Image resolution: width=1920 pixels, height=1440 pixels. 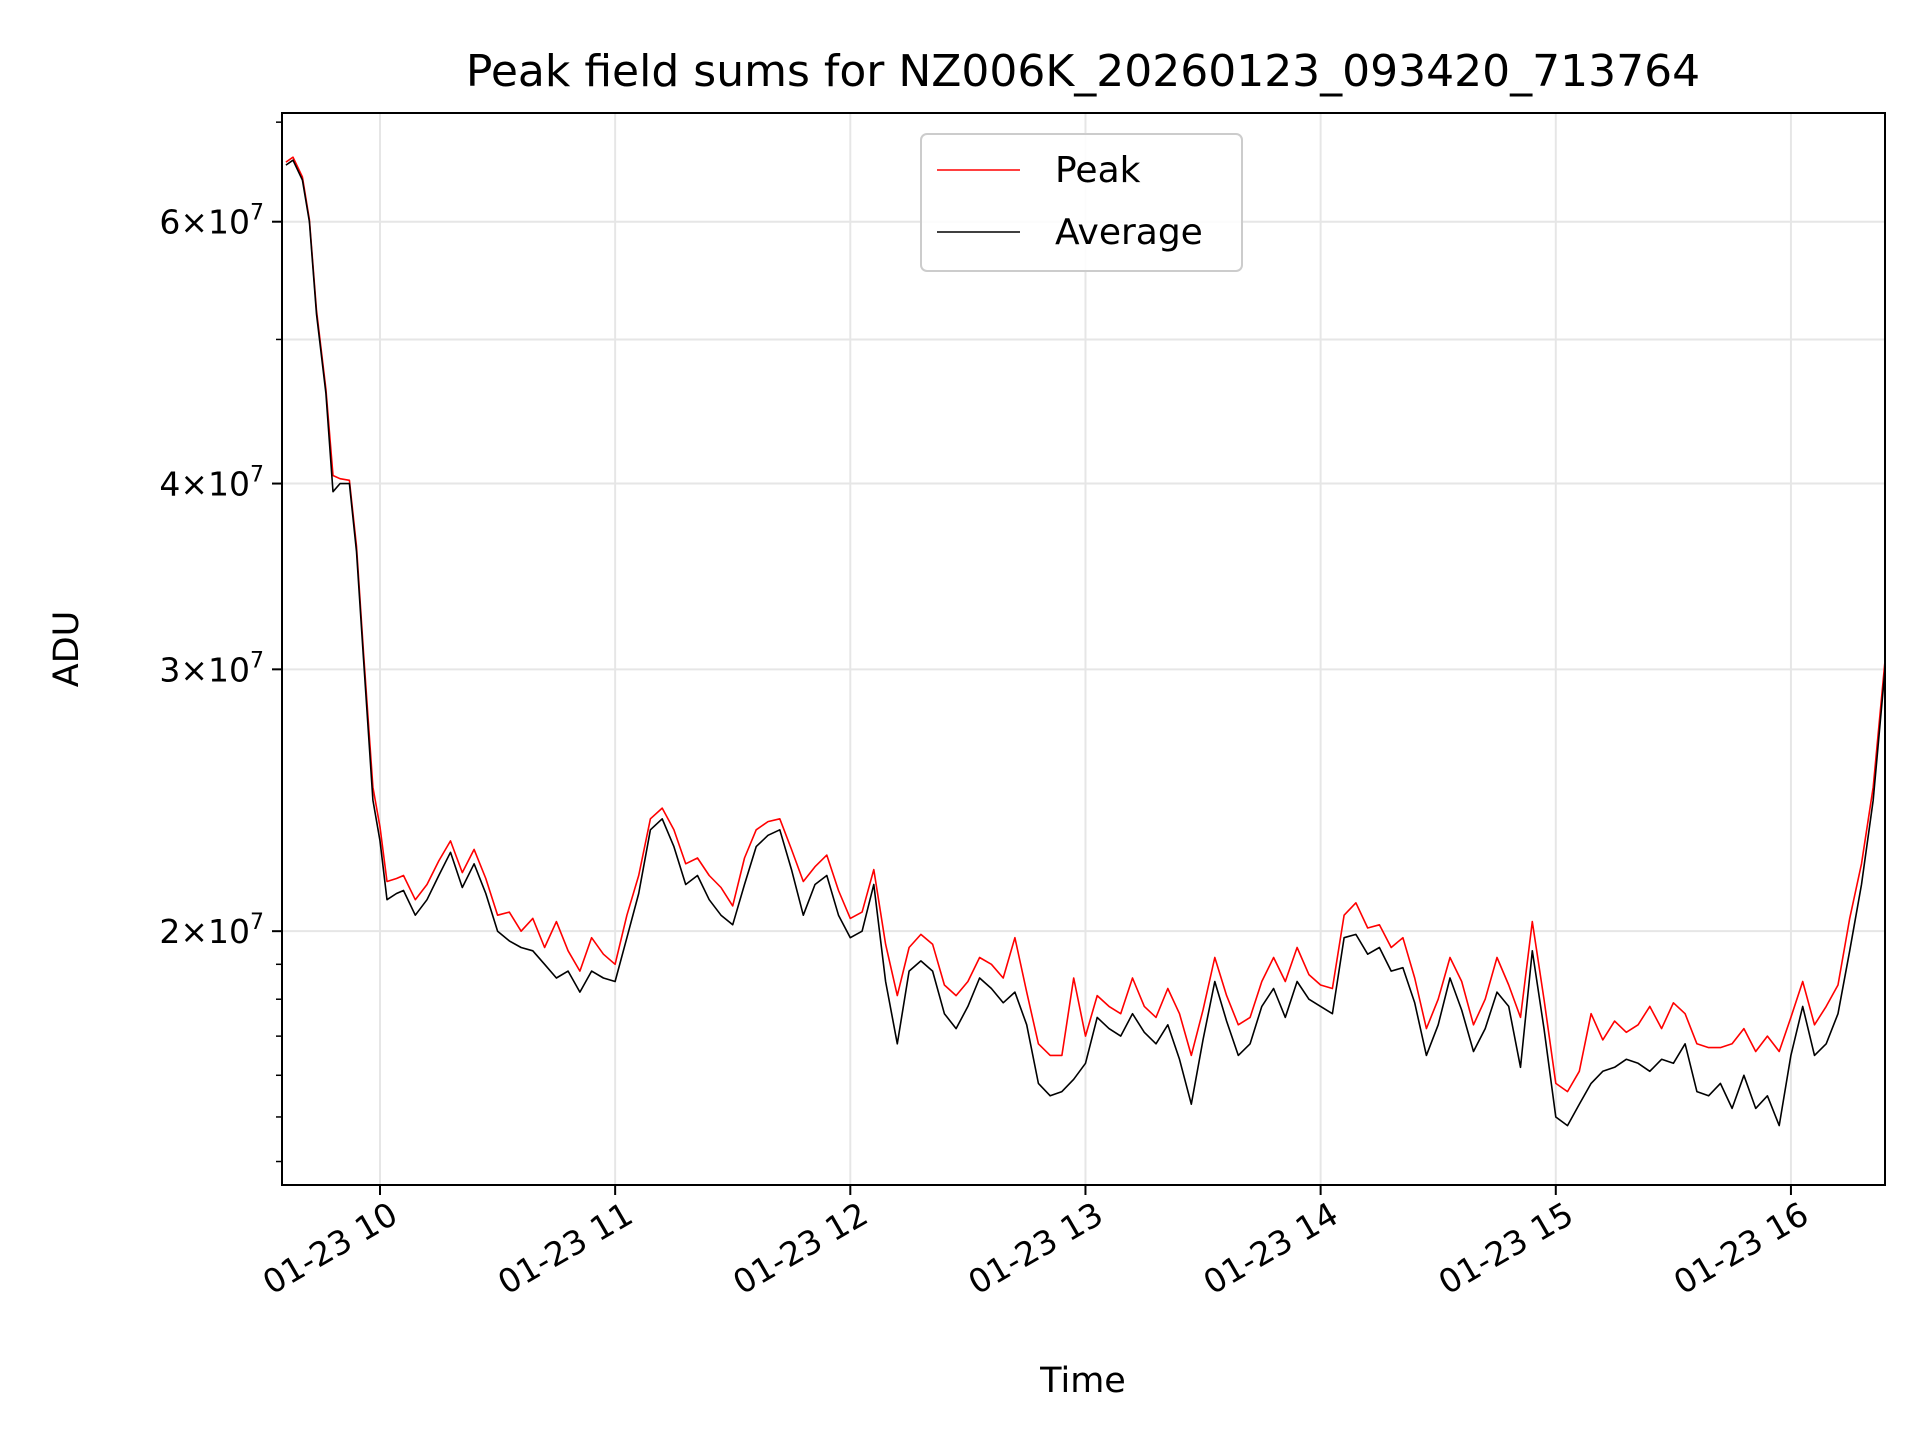 I want to click on y-tick-label: 2×107, so click(x=211, y=930).